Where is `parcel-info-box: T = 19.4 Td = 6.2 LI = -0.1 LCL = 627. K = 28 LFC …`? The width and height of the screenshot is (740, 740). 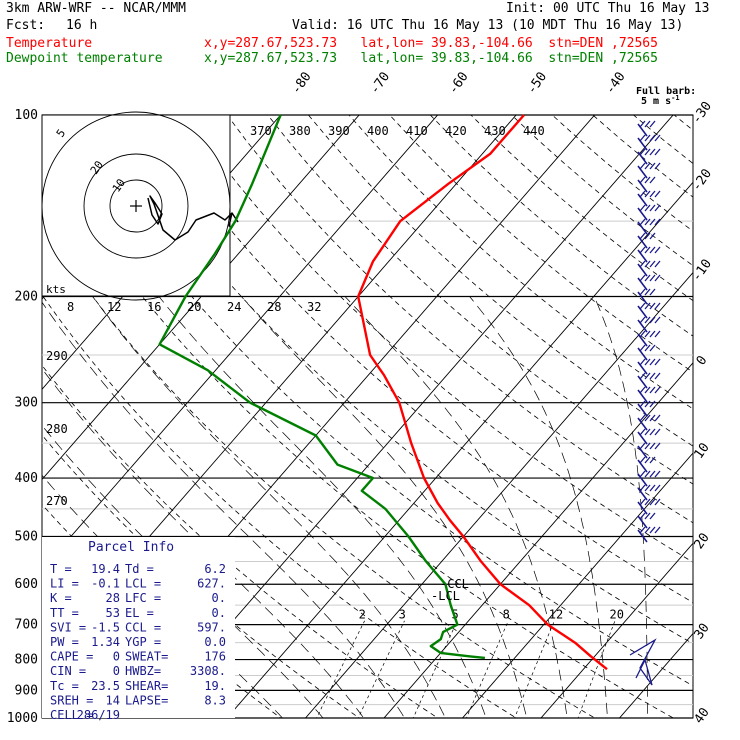
parcel-info-box: T = 19.4 Td = 6.2 LI = -0.1 LCL = 627. K = 28 LFC … is located at coordinates (138, 629).